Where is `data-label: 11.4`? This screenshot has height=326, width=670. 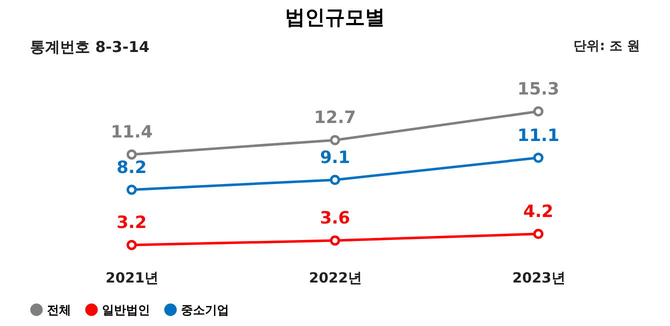 data-label: 11.4 is located at coordinates (131, 132).